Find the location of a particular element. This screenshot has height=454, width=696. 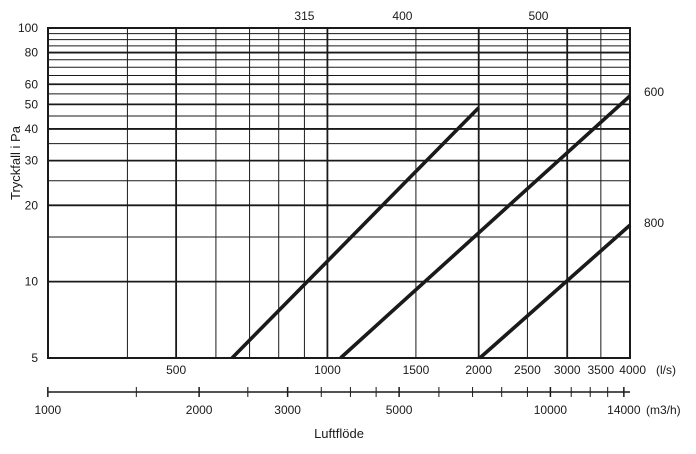

duct-size-label: 315 is located at coordinates (304, 16).